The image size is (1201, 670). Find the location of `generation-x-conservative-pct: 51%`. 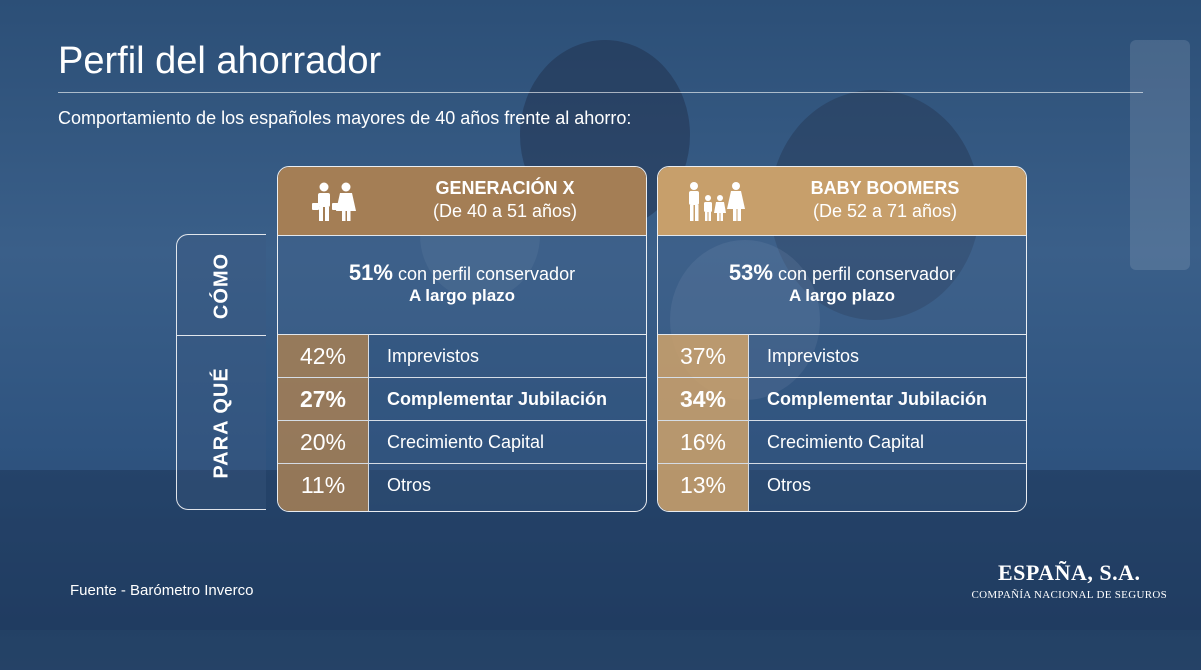

generation-x-conservative-pct: 51% is located at coordinates (370, 272).